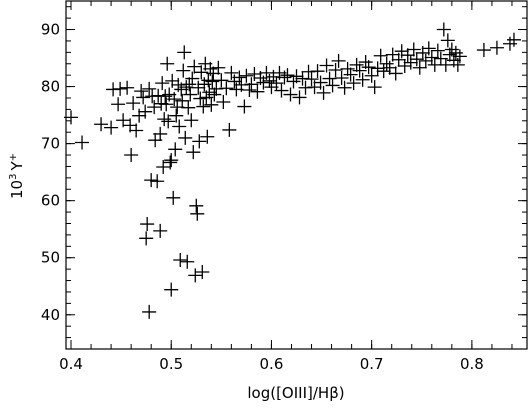 Image resolution: width=529 pixels, height=408 pixels. I want to click on y-axis-label: 103Y+, so click(17, 176).